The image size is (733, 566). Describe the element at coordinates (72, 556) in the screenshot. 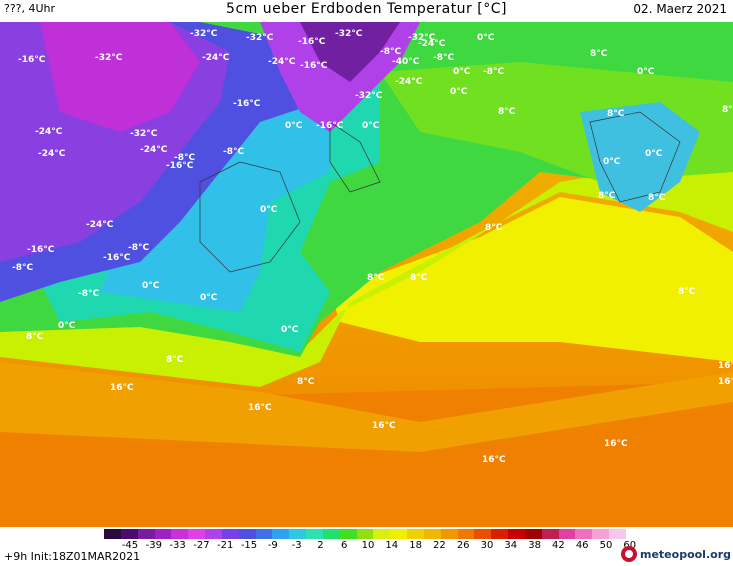

I see `run-info: +9h Init:18Z01MAR2021` at that location.